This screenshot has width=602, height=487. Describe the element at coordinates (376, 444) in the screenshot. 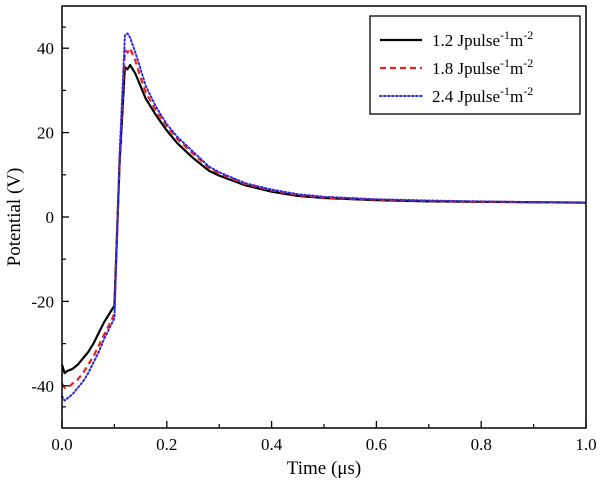

I see `x-tick-label: 0.6` at that location.